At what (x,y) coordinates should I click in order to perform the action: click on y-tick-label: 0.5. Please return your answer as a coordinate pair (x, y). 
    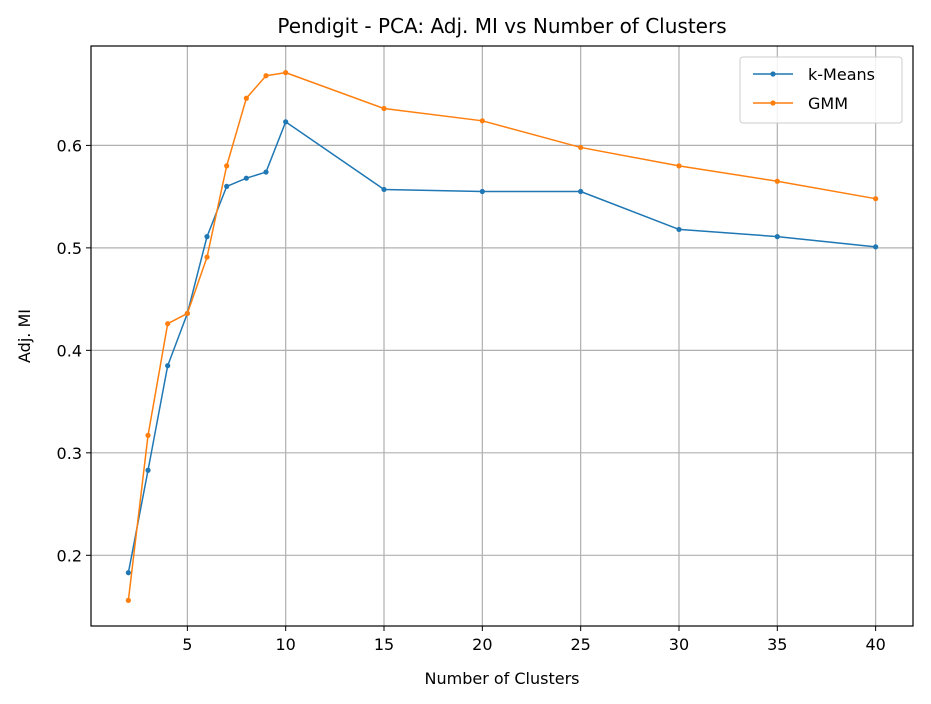
    Looking at the image, I should click on (69, 248).